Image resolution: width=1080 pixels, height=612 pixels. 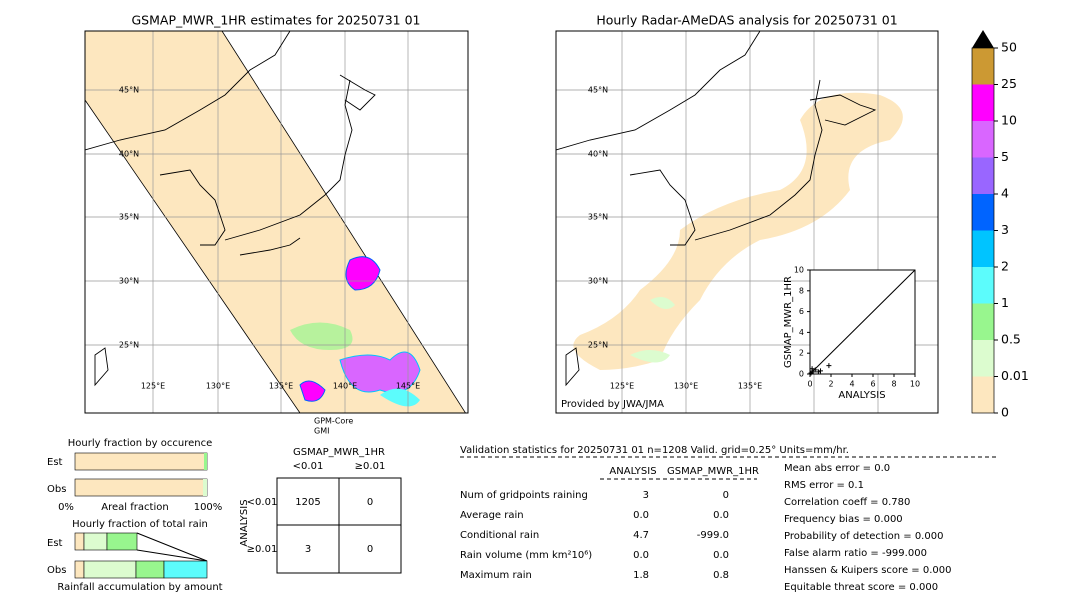 What do you see at coordinates (641, 535) in the screenshot?
I see `stat-value: 4.7` at bounding box center [641, 535].